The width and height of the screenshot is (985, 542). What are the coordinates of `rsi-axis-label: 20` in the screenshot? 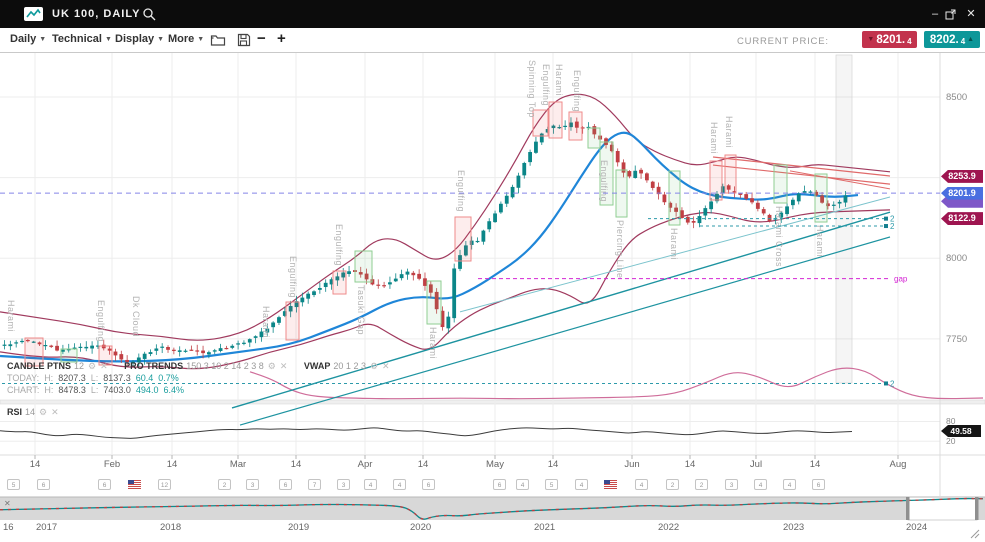 It's located at (951, 441).